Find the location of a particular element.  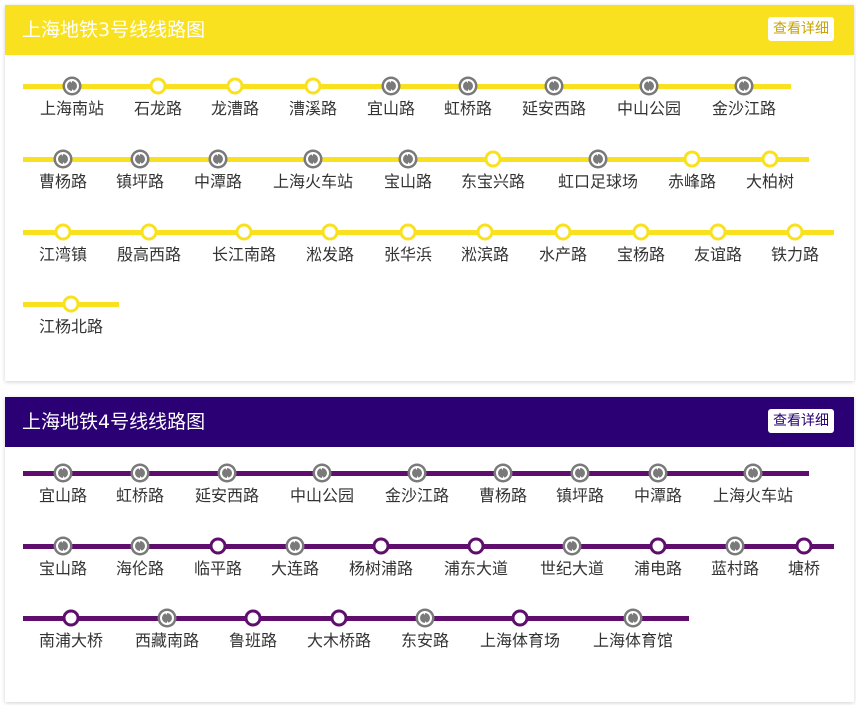

station-name: 漕溪路 is located at coordinates (312, 108).